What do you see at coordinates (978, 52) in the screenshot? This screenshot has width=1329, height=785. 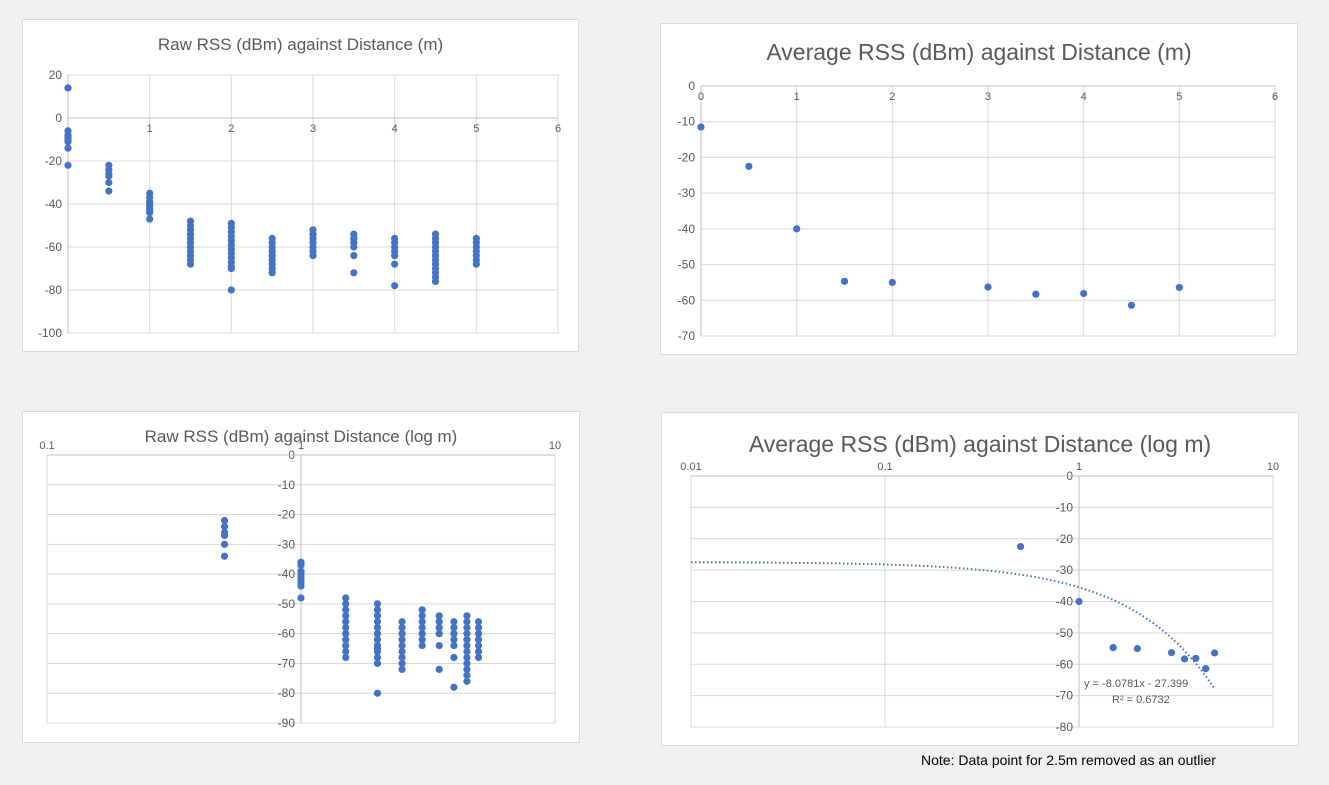 I see `chart-title: Average RSS (dBm) against Distance (m)` at bounding box center [978, 52].